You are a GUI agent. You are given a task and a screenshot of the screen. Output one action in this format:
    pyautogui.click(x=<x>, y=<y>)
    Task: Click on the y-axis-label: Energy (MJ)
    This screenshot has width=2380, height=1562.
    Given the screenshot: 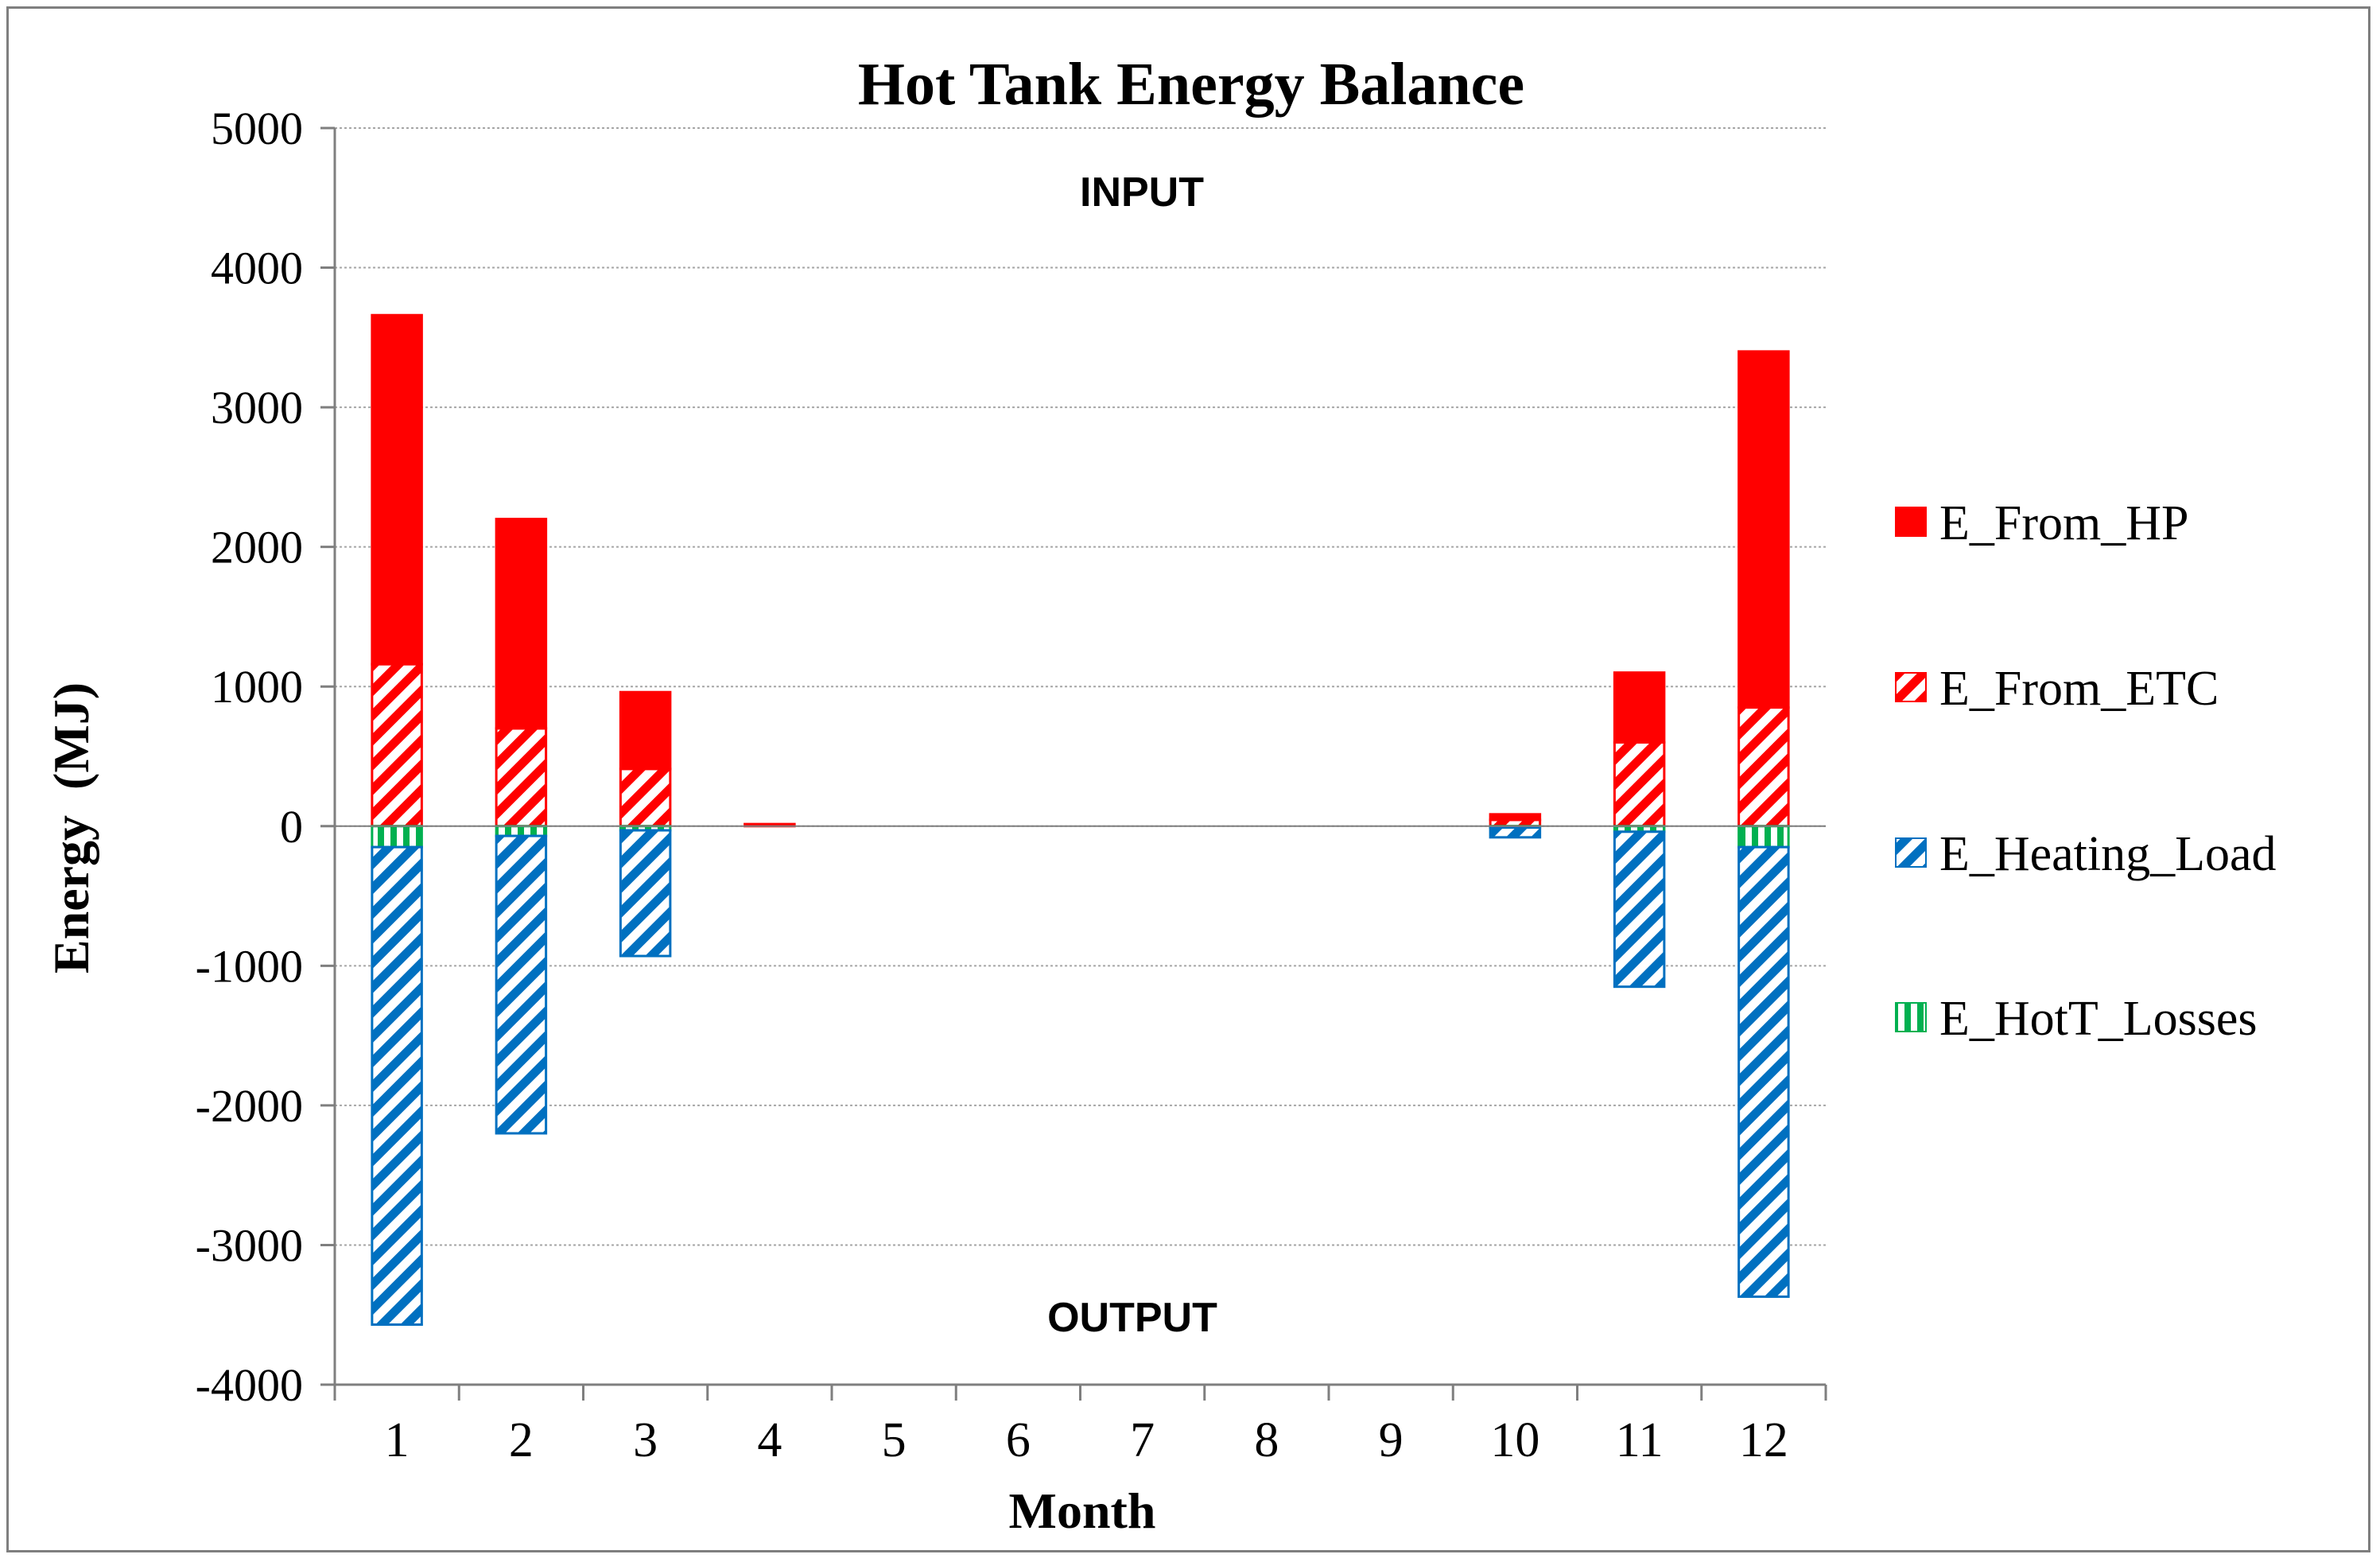 What is the action you would take?
    pyautogui.click(x=71, y=827)
    